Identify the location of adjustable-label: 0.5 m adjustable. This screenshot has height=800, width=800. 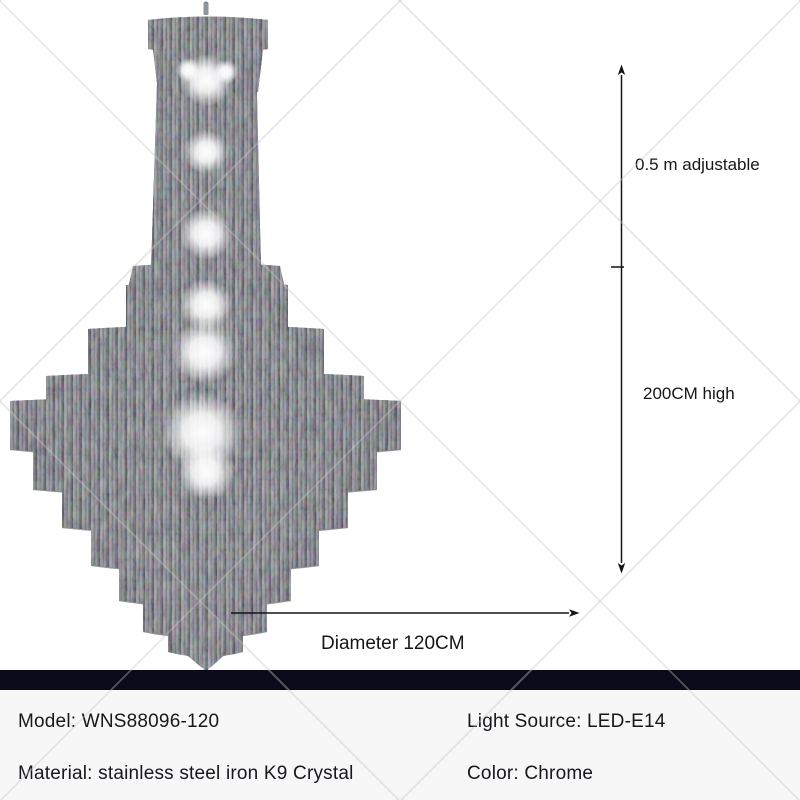
(697, 164).